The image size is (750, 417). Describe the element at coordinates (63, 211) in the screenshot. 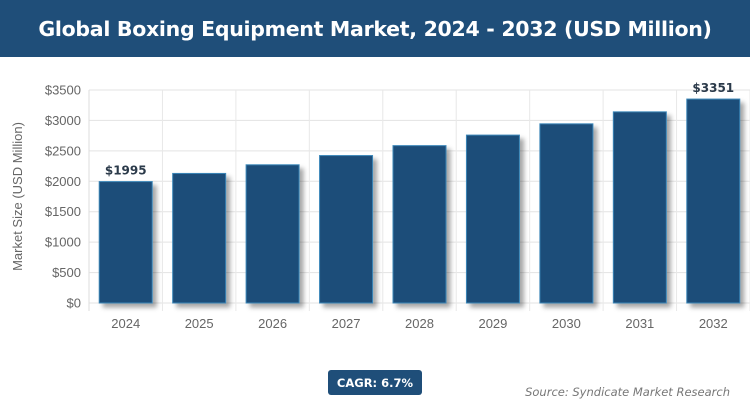

I see `y-tick-label: $1500` at that location.